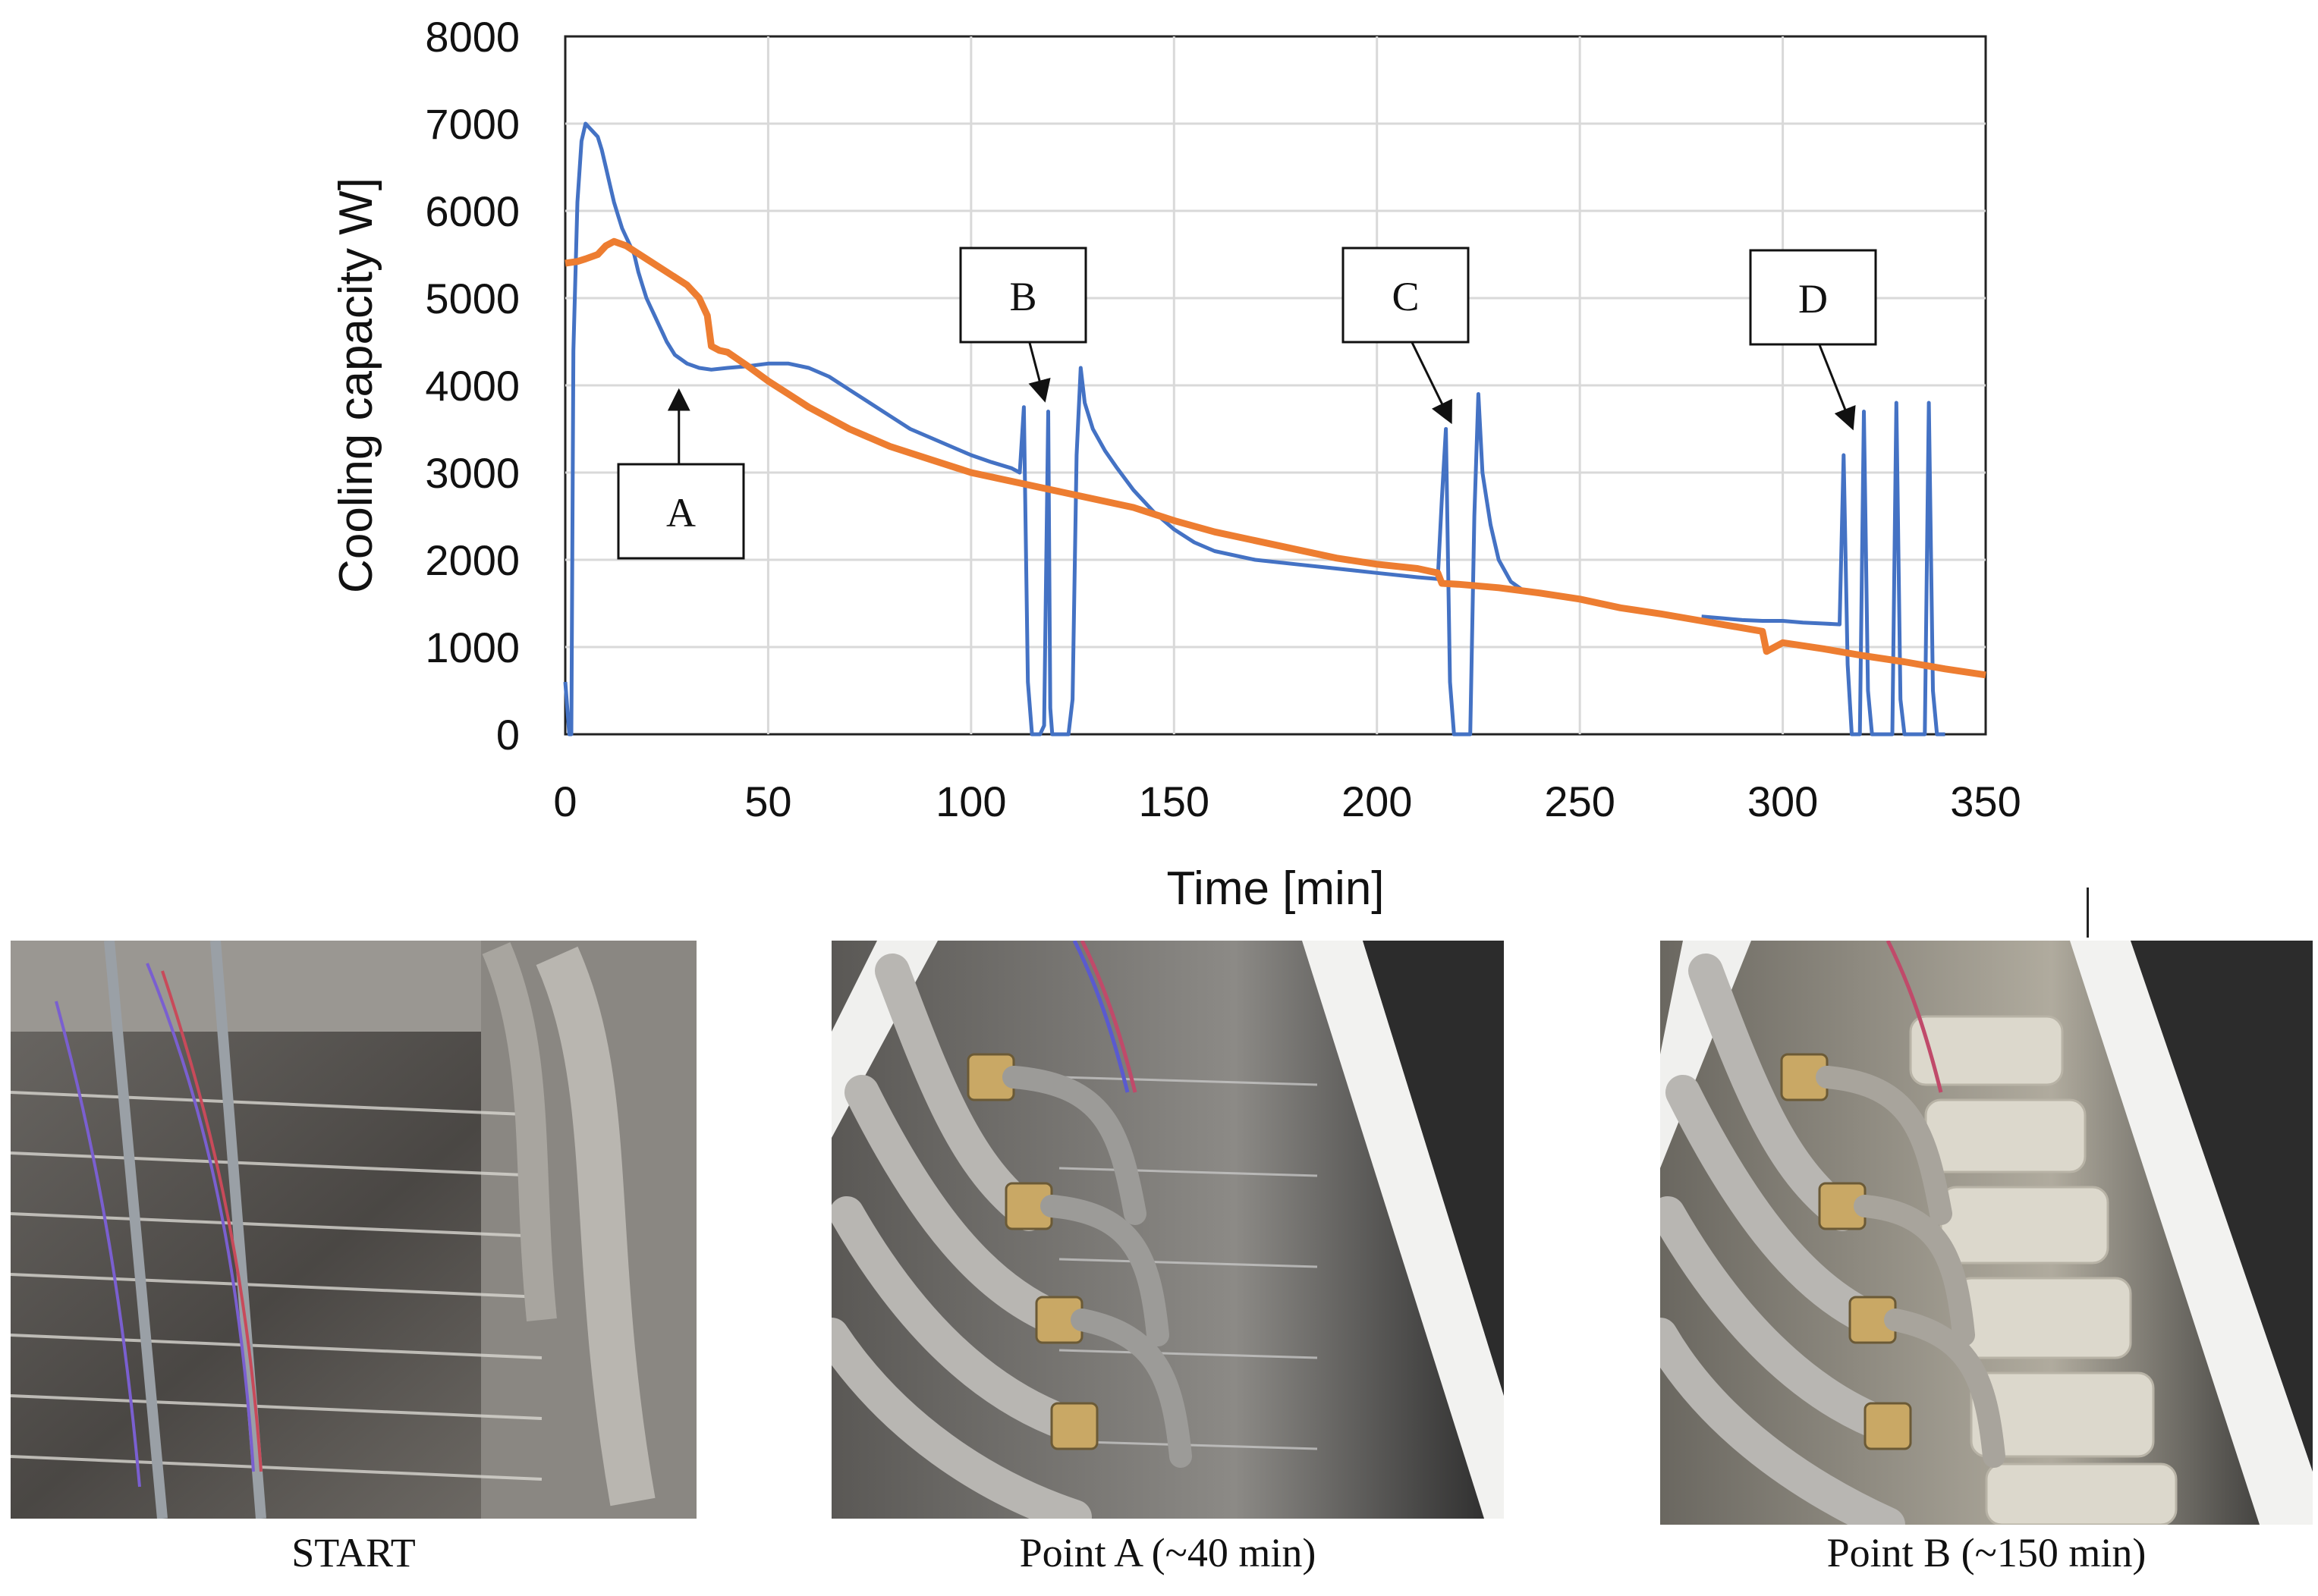  I want to click on series-line, so click(1823, 569).